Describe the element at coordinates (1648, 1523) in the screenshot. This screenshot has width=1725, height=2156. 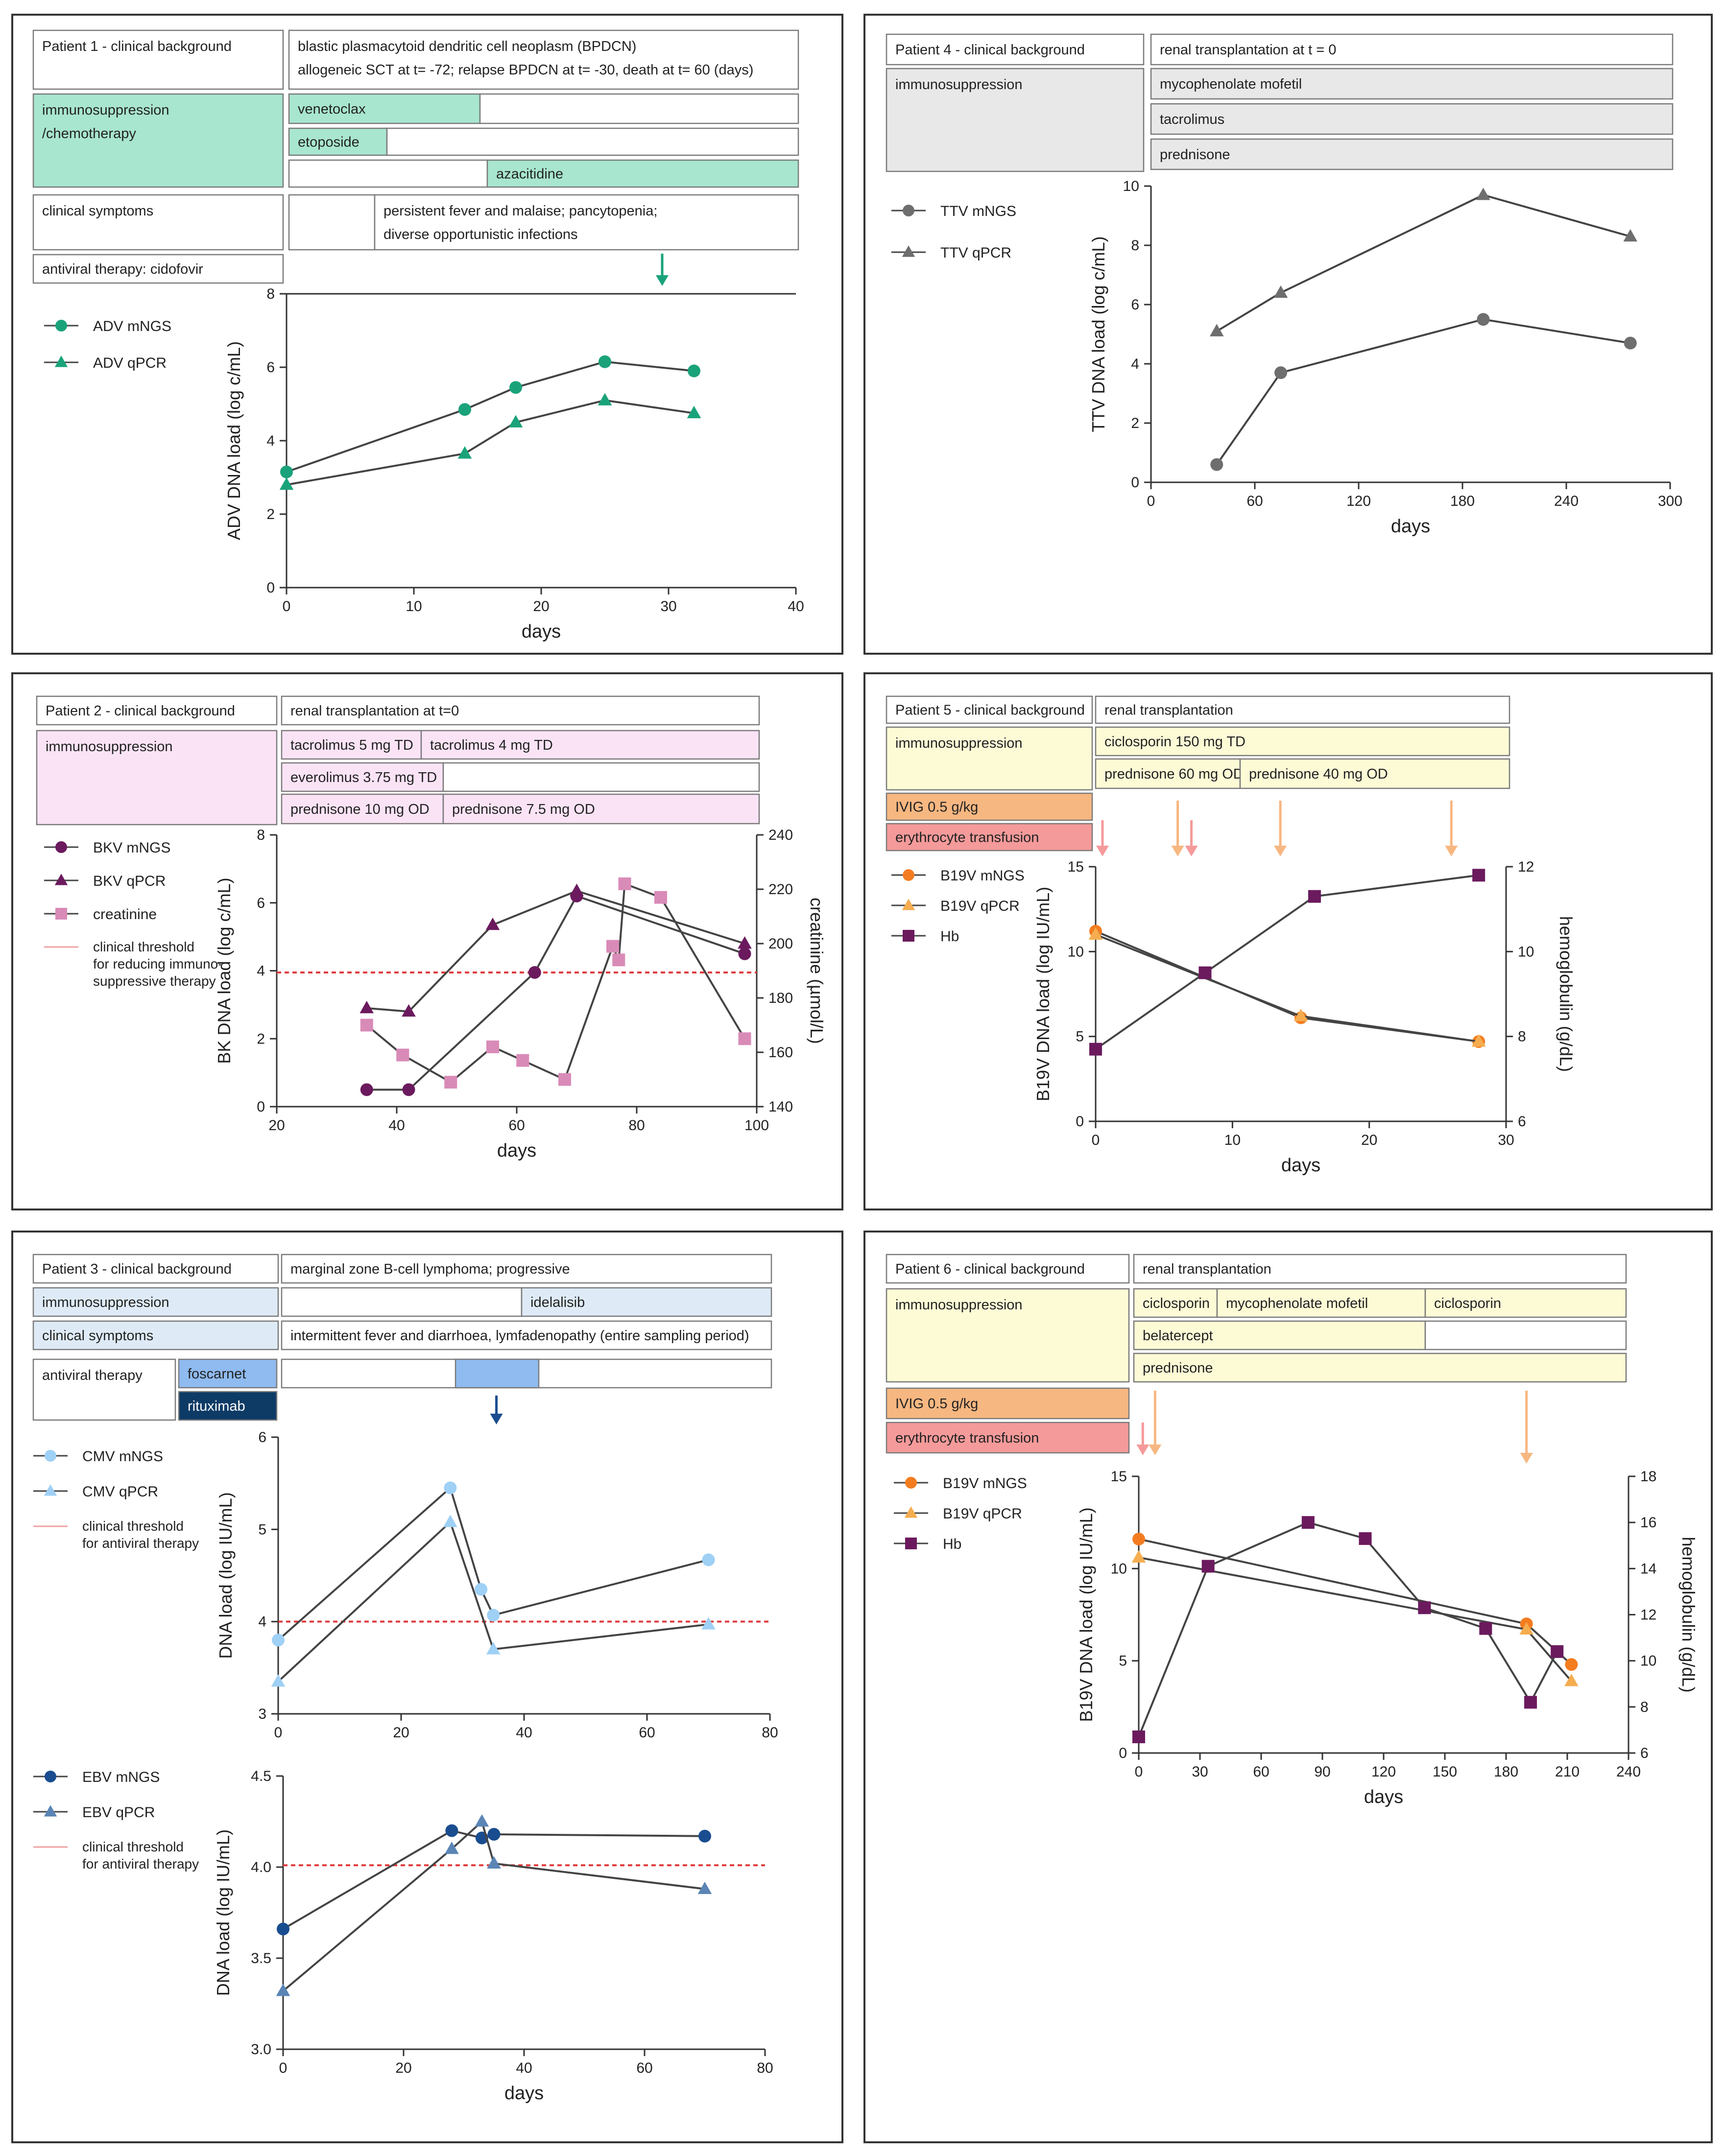
I see `y2-tick-label: 16` at that location.